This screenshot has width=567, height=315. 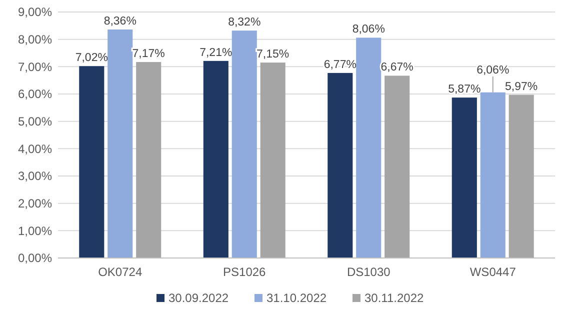 I want to click on data-label: 5,97%, so click(x=521, y=86).